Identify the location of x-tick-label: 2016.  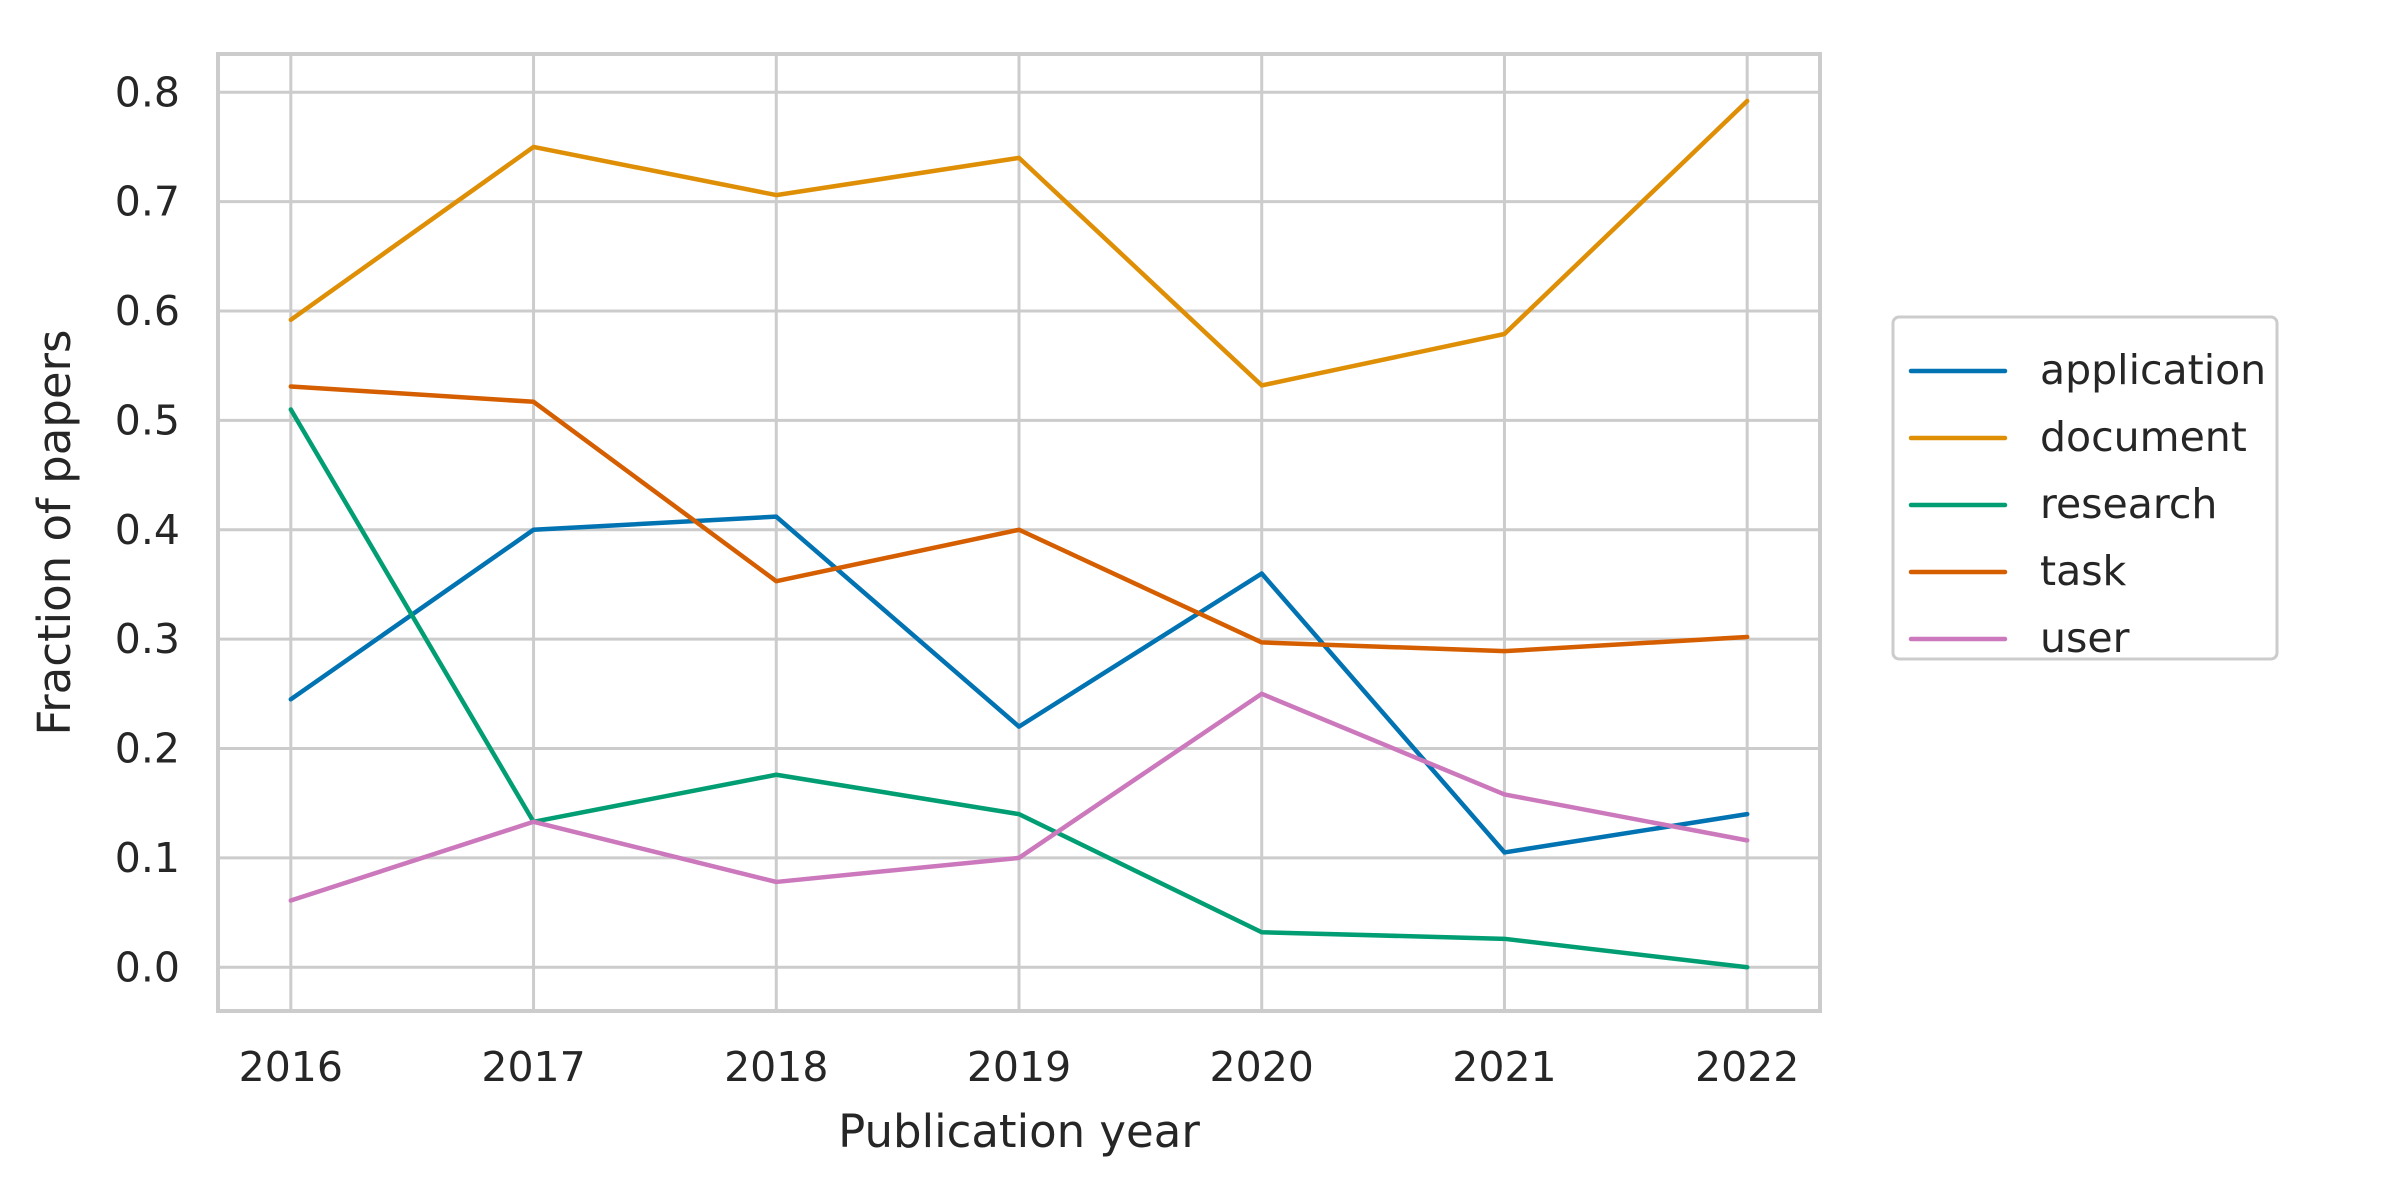
(291, 1067).